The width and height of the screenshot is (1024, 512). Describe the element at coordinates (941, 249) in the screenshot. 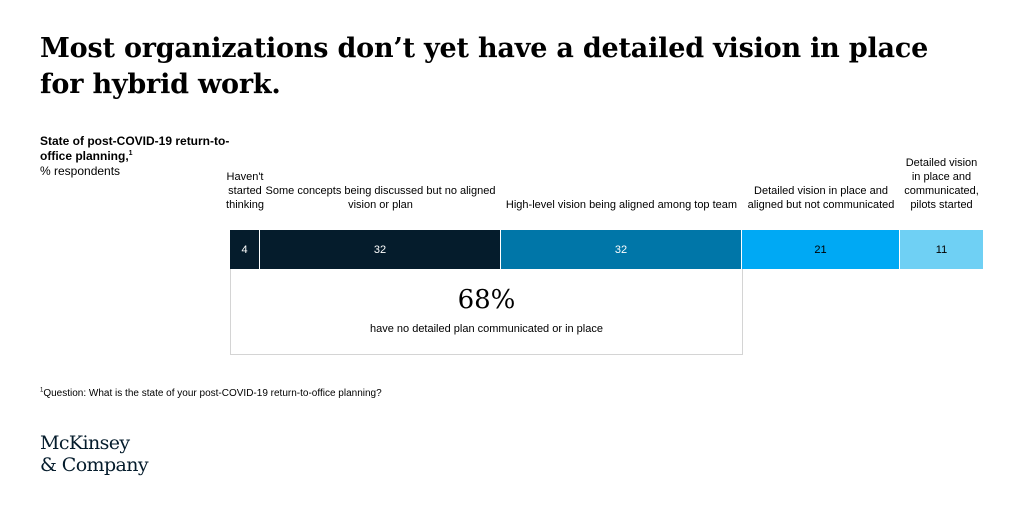

I see `bar-segment-4: 11` at that location.